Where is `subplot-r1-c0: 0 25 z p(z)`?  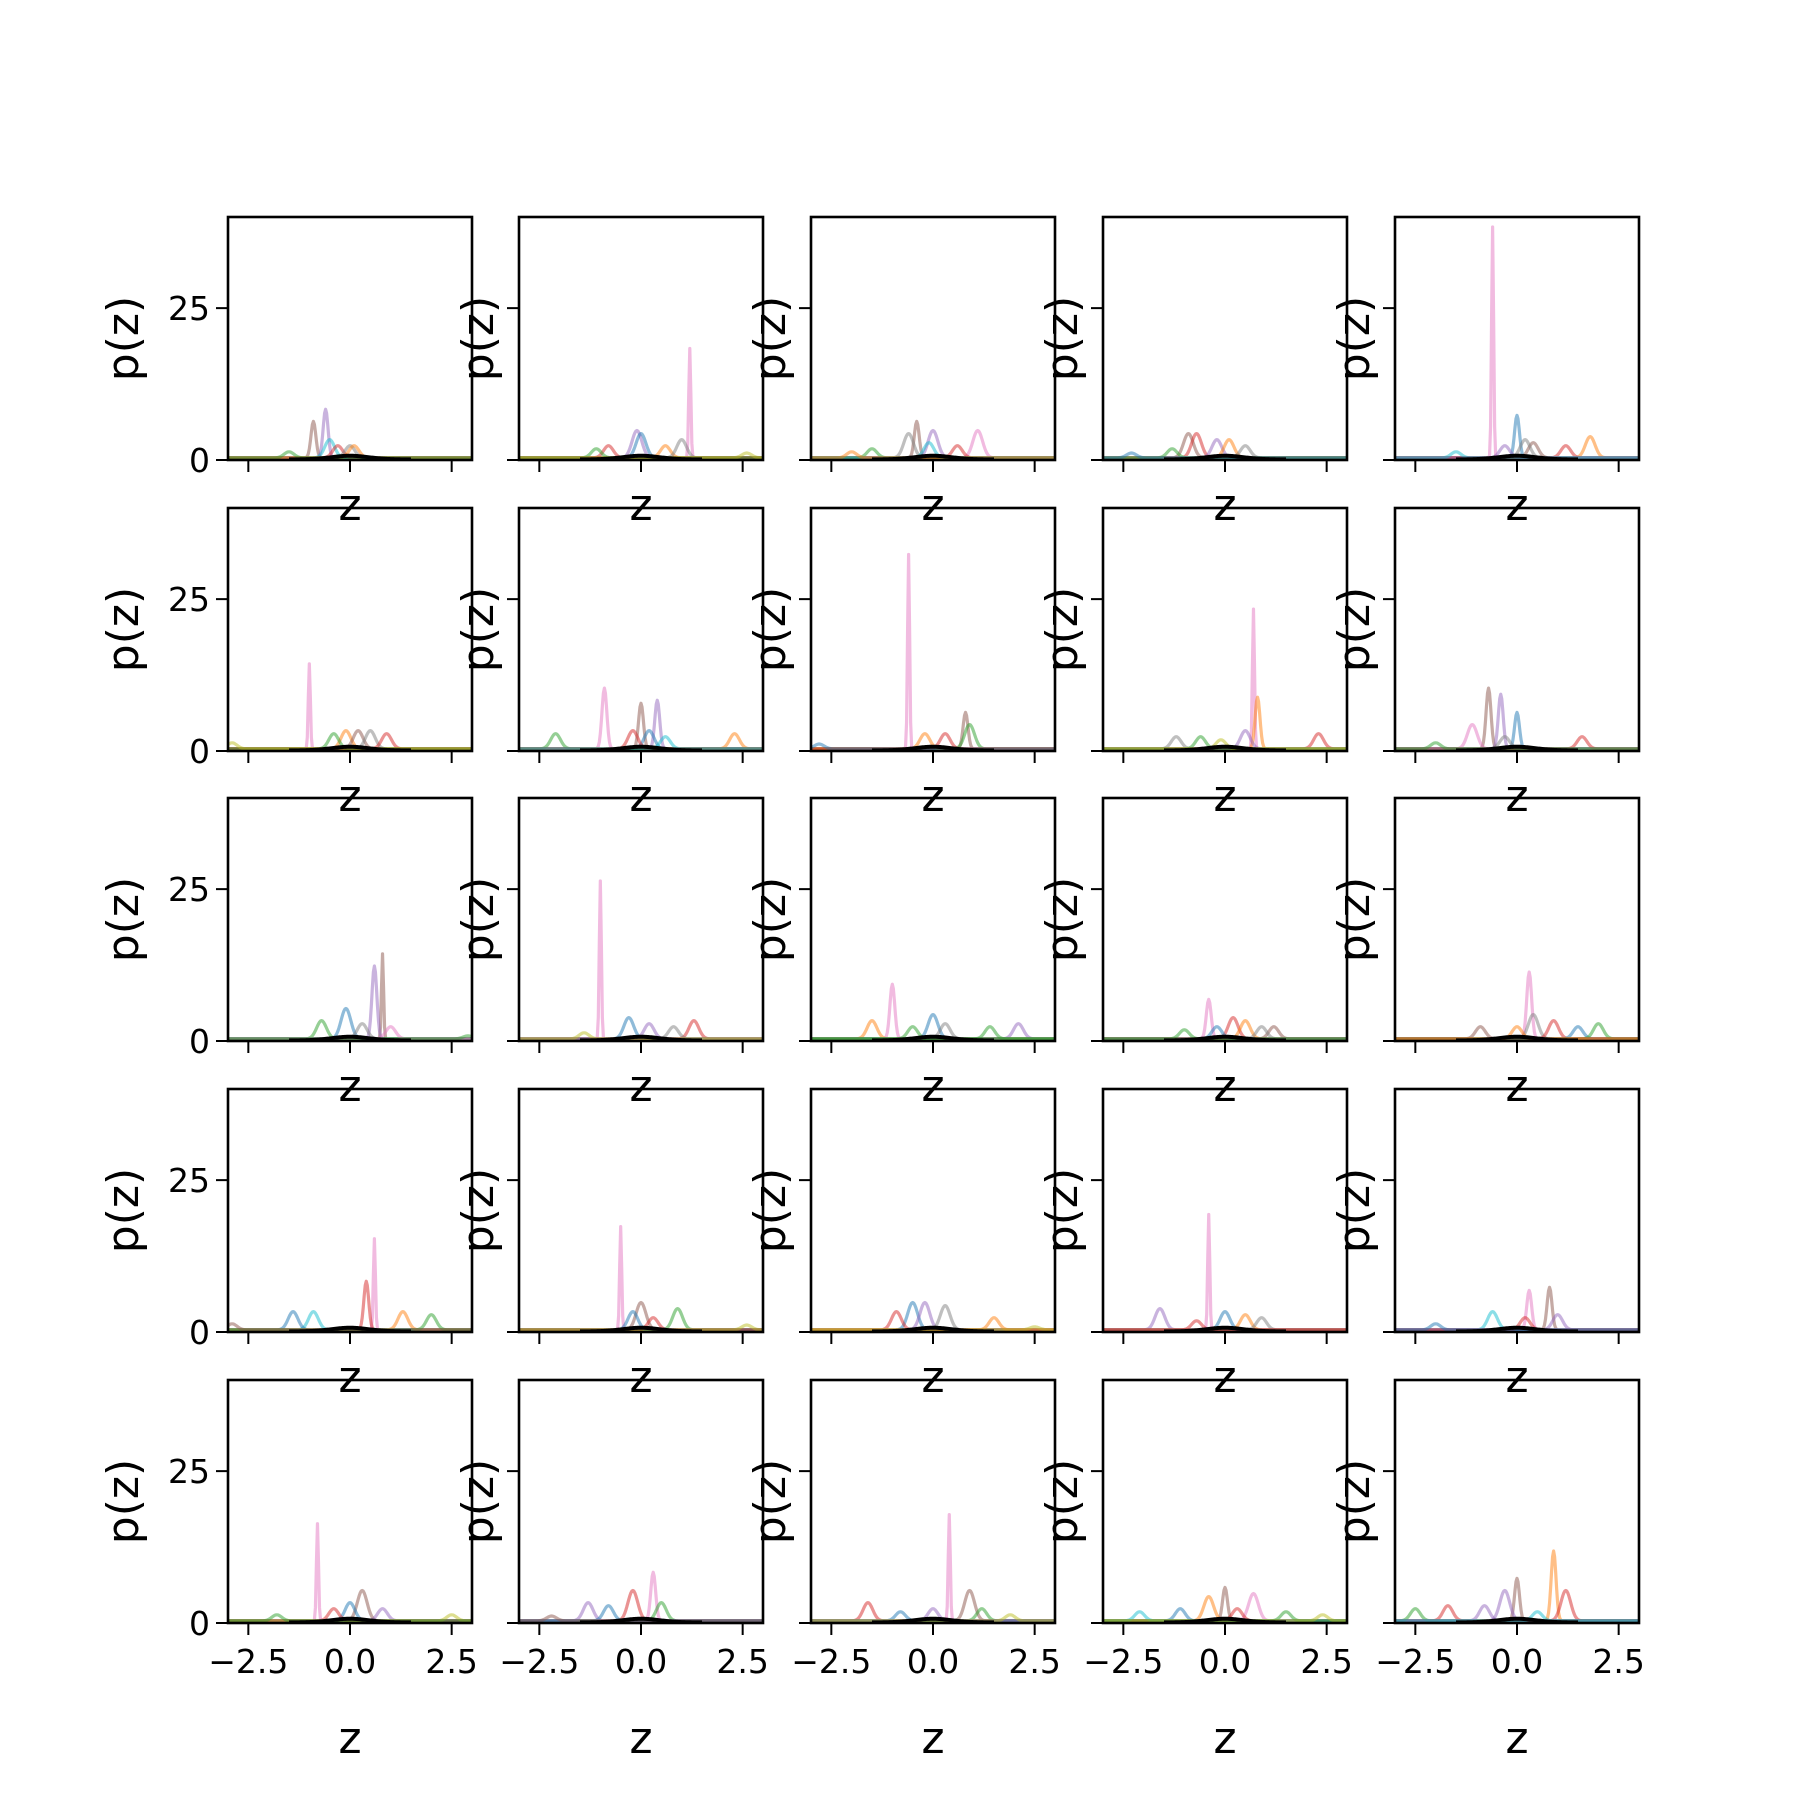
subplot-r1-c0: 0 25 z p(z) is located at coordinates (286, 664).